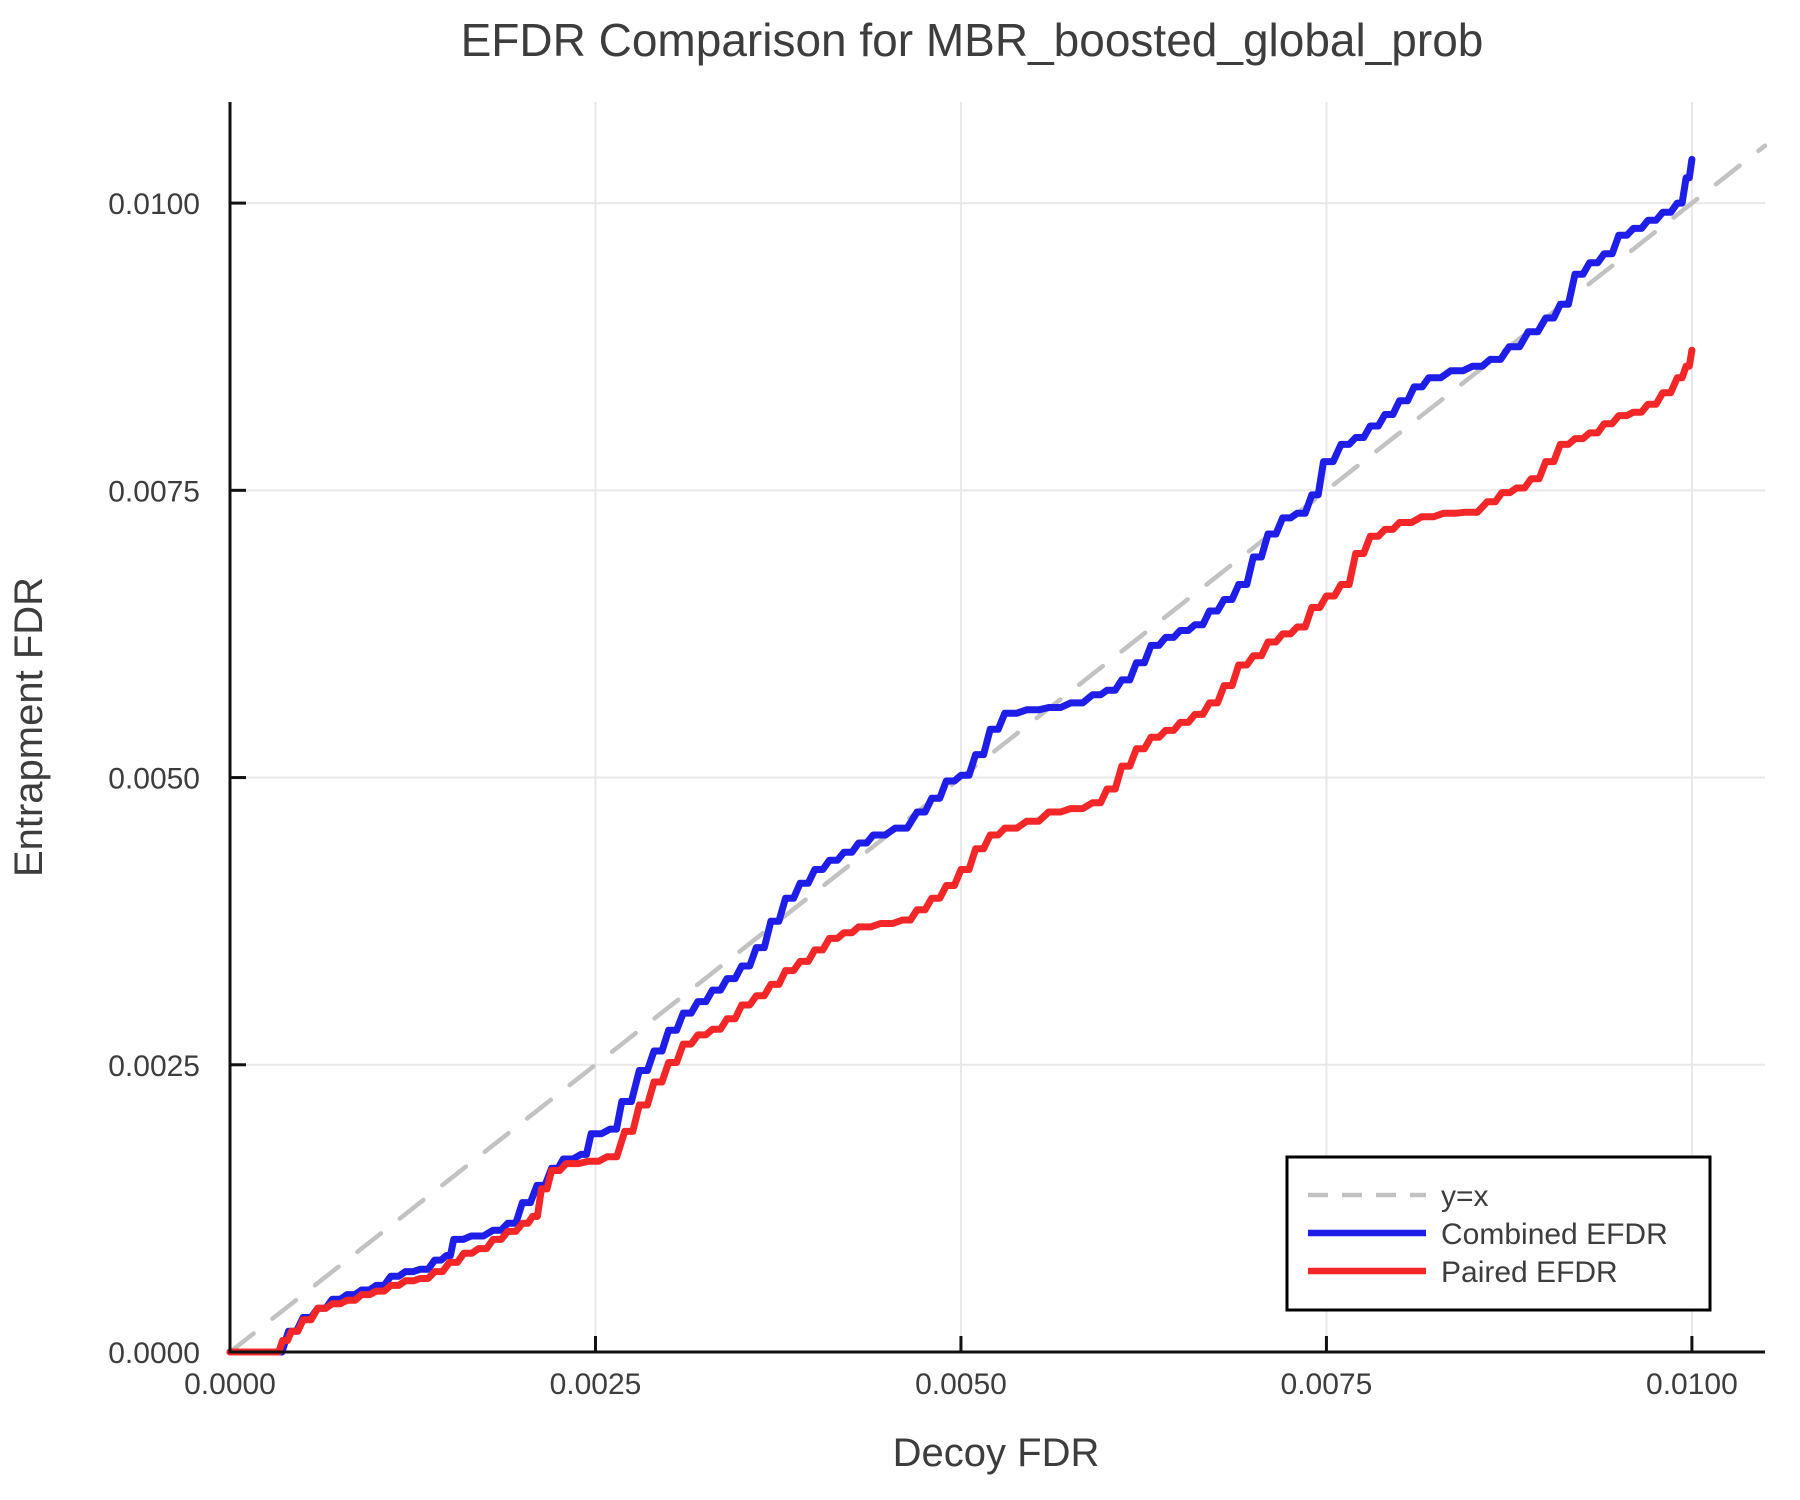 The image size is (1800, 1500). Describe the element at coordinates (154, 204) in the screenshot. I see `y-tick-label: 0.0100` at that location.